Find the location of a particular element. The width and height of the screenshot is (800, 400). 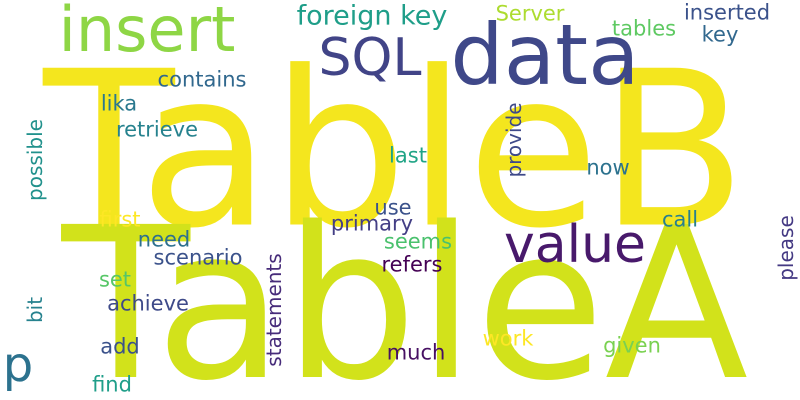

word-provide: provide is located at coordinates (514, 140).